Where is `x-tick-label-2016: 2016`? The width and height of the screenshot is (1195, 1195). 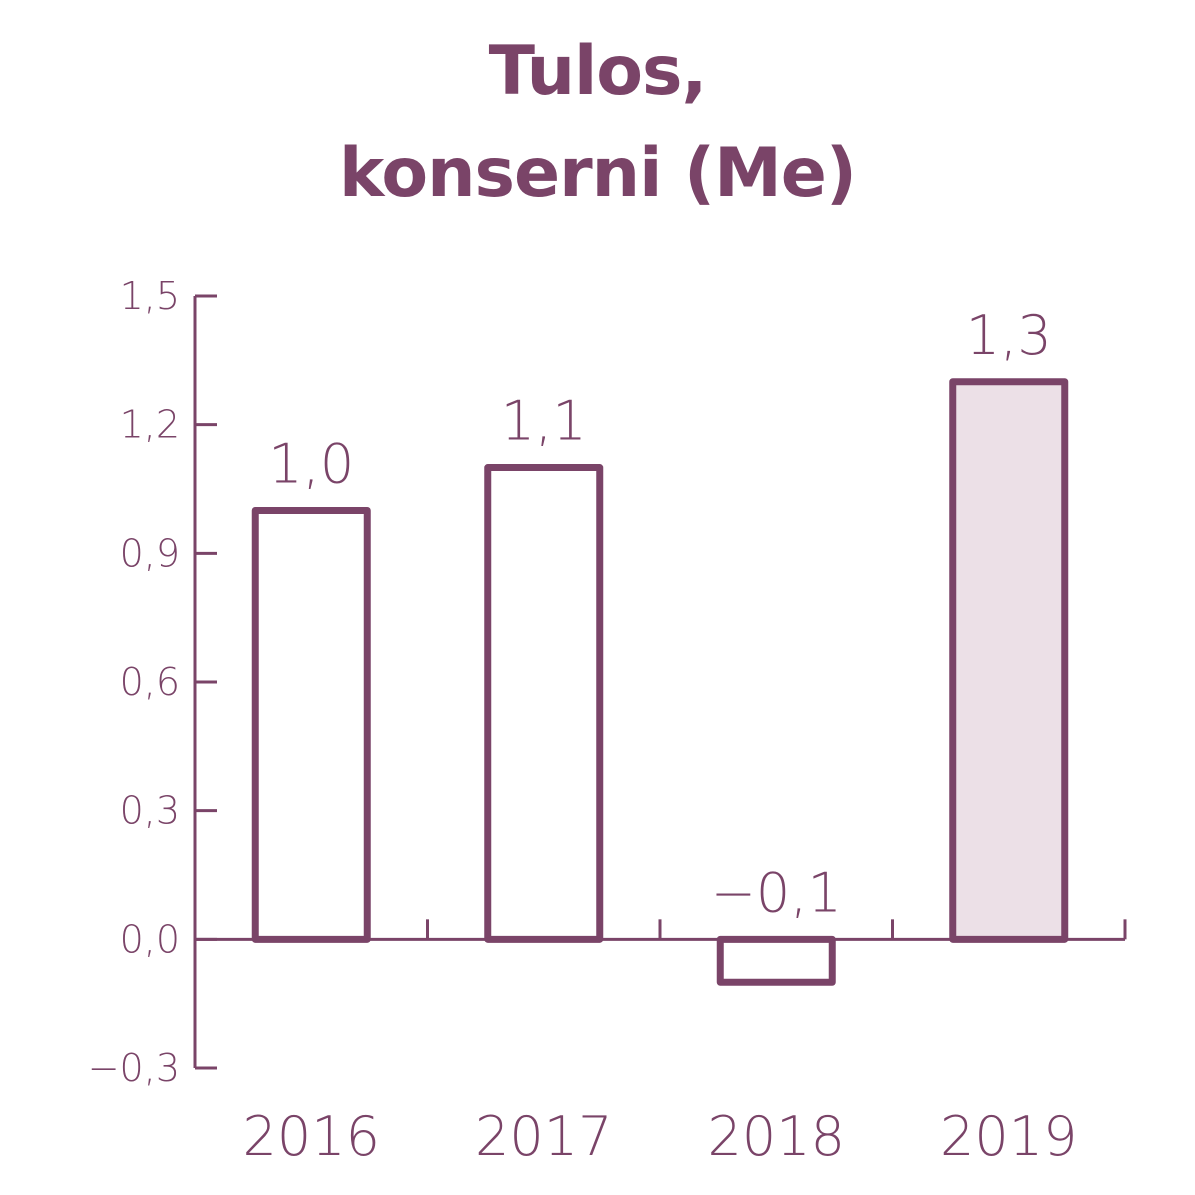
x-tick-label-2016: 2016 is located at coordinates (311, 1136).